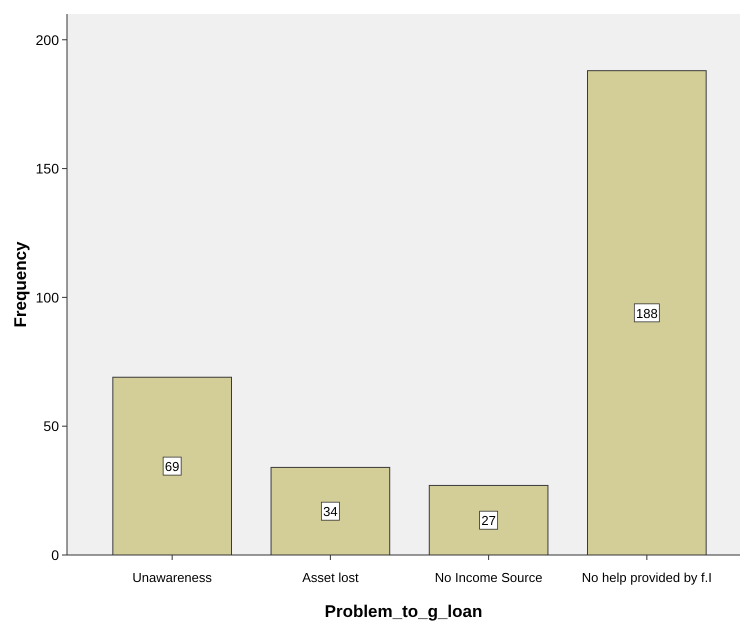 The image size is (742, 628). I want to click on y-tick-label: 0, so click(55, 555).